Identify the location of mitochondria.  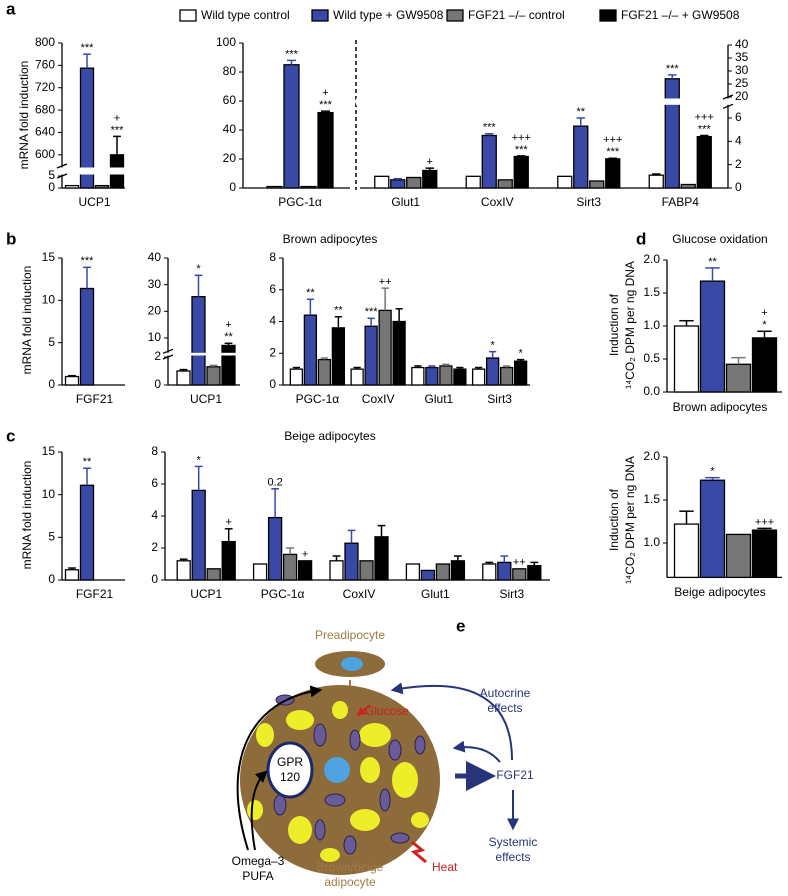
(349, 774).